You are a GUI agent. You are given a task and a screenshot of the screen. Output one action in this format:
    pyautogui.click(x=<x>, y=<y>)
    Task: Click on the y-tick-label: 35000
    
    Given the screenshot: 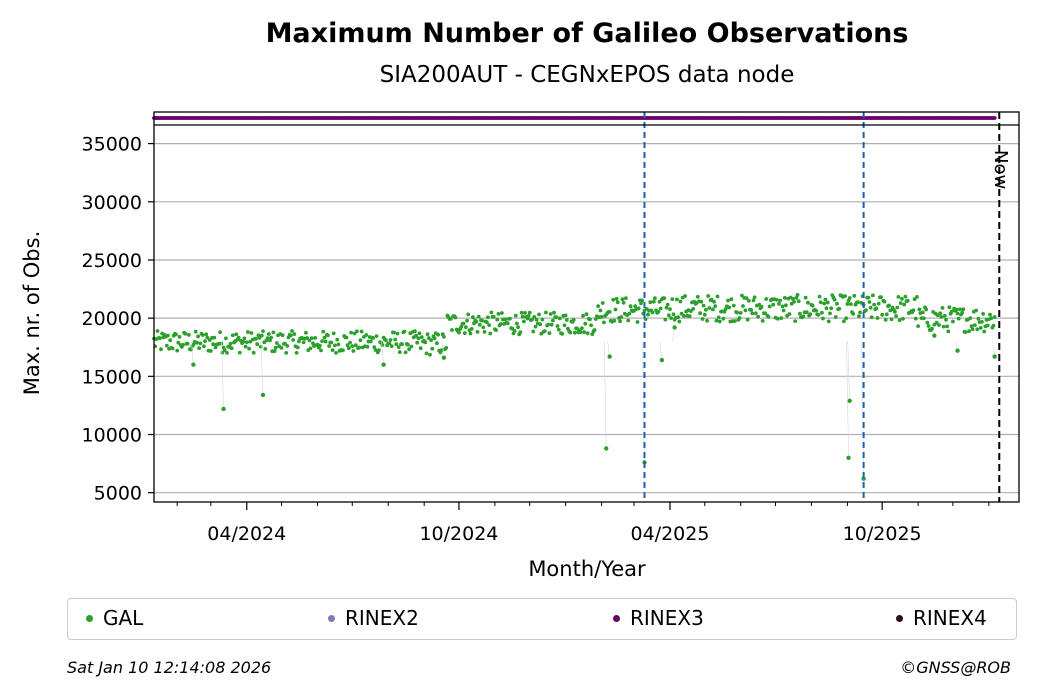 What is the action you would take?
    pyautogui.click(x=112, y=145)
    